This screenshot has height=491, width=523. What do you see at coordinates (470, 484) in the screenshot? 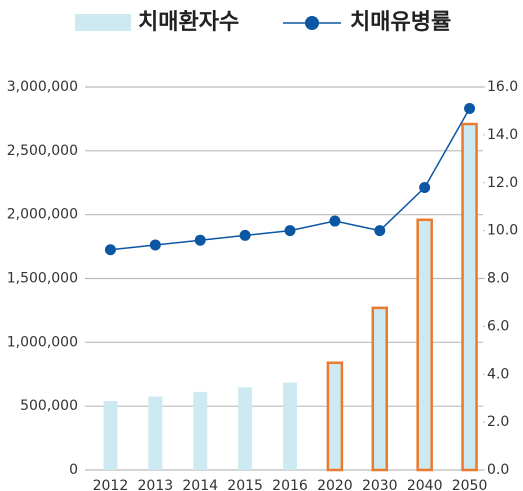
I see `x-tick-label: 2050` at bounding box center [470, 484].